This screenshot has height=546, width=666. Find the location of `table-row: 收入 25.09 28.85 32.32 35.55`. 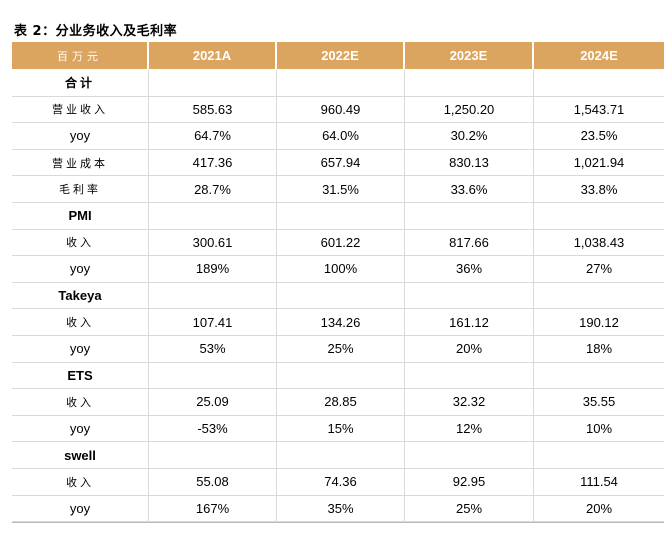

table-row: 收入 25.09 28.85 32.32 35.55 is located at coordinates (338, 402).